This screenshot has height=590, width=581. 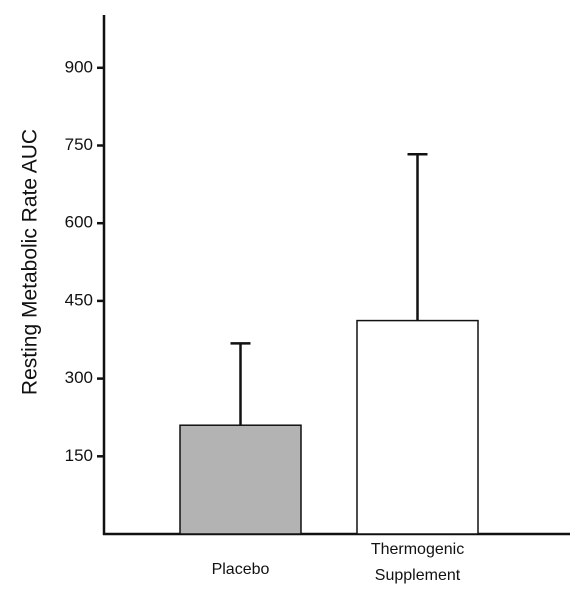 What do you see at coordinates (79, 299) in the screenshot?
I see `y-tick-label: 450` at bounding box center [79, 299].